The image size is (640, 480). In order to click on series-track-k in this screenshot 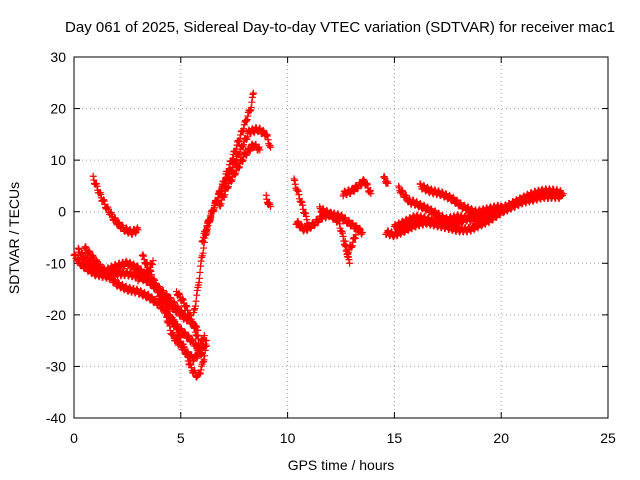, I will do `click(238, 178)`.